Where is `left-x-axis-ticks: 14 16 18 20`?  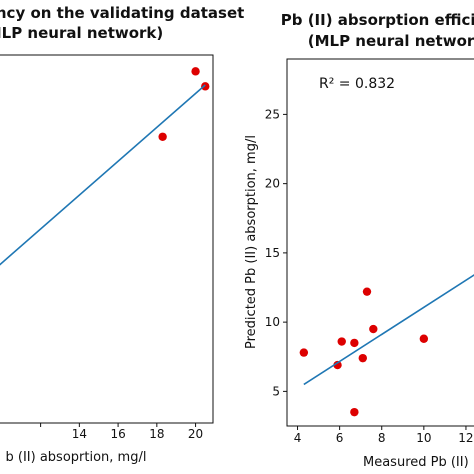 left-x-axis-ticks: 14 16 18 20 is located at coordinates (121, 432).